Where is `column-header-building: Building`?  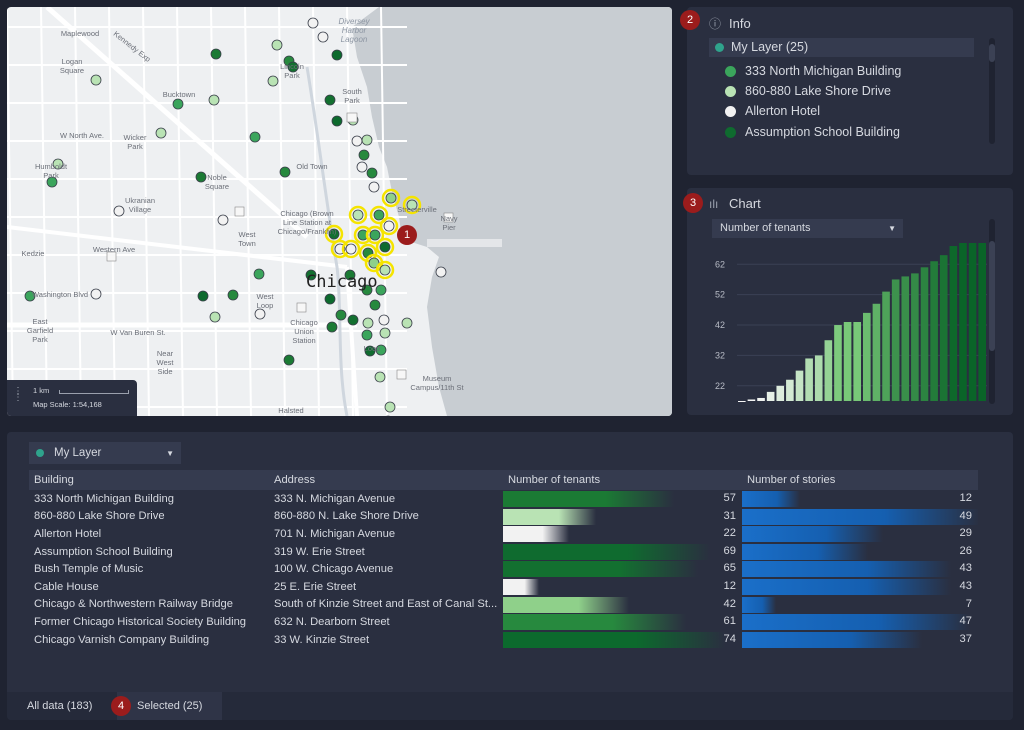
column-header-building: Building is located at coordinates (149, 480).